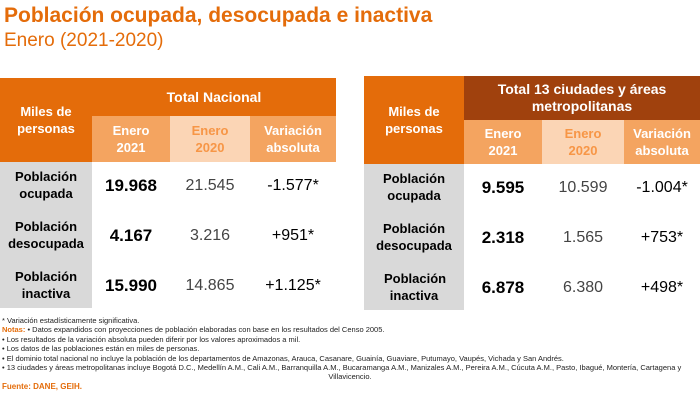 This screenshot has width=700, height=420. I want to click on value-2021: 9.595, so click(503, 187).